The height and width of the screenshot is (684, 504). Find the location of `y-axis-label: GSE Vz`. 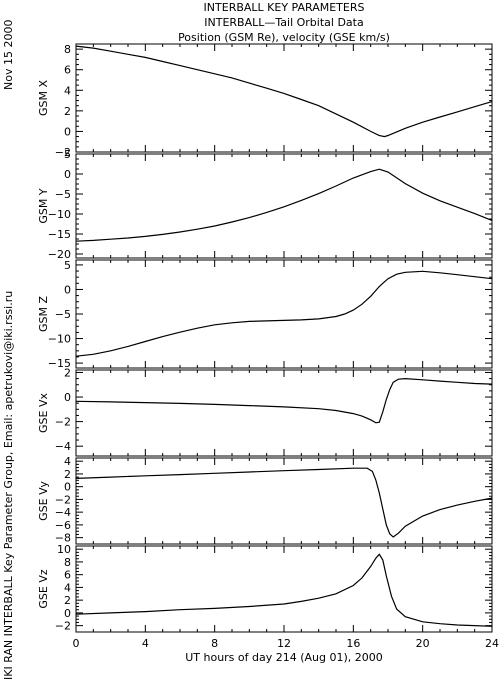

y-axis-label: GSE Vz is located at coordinates (43, 588).